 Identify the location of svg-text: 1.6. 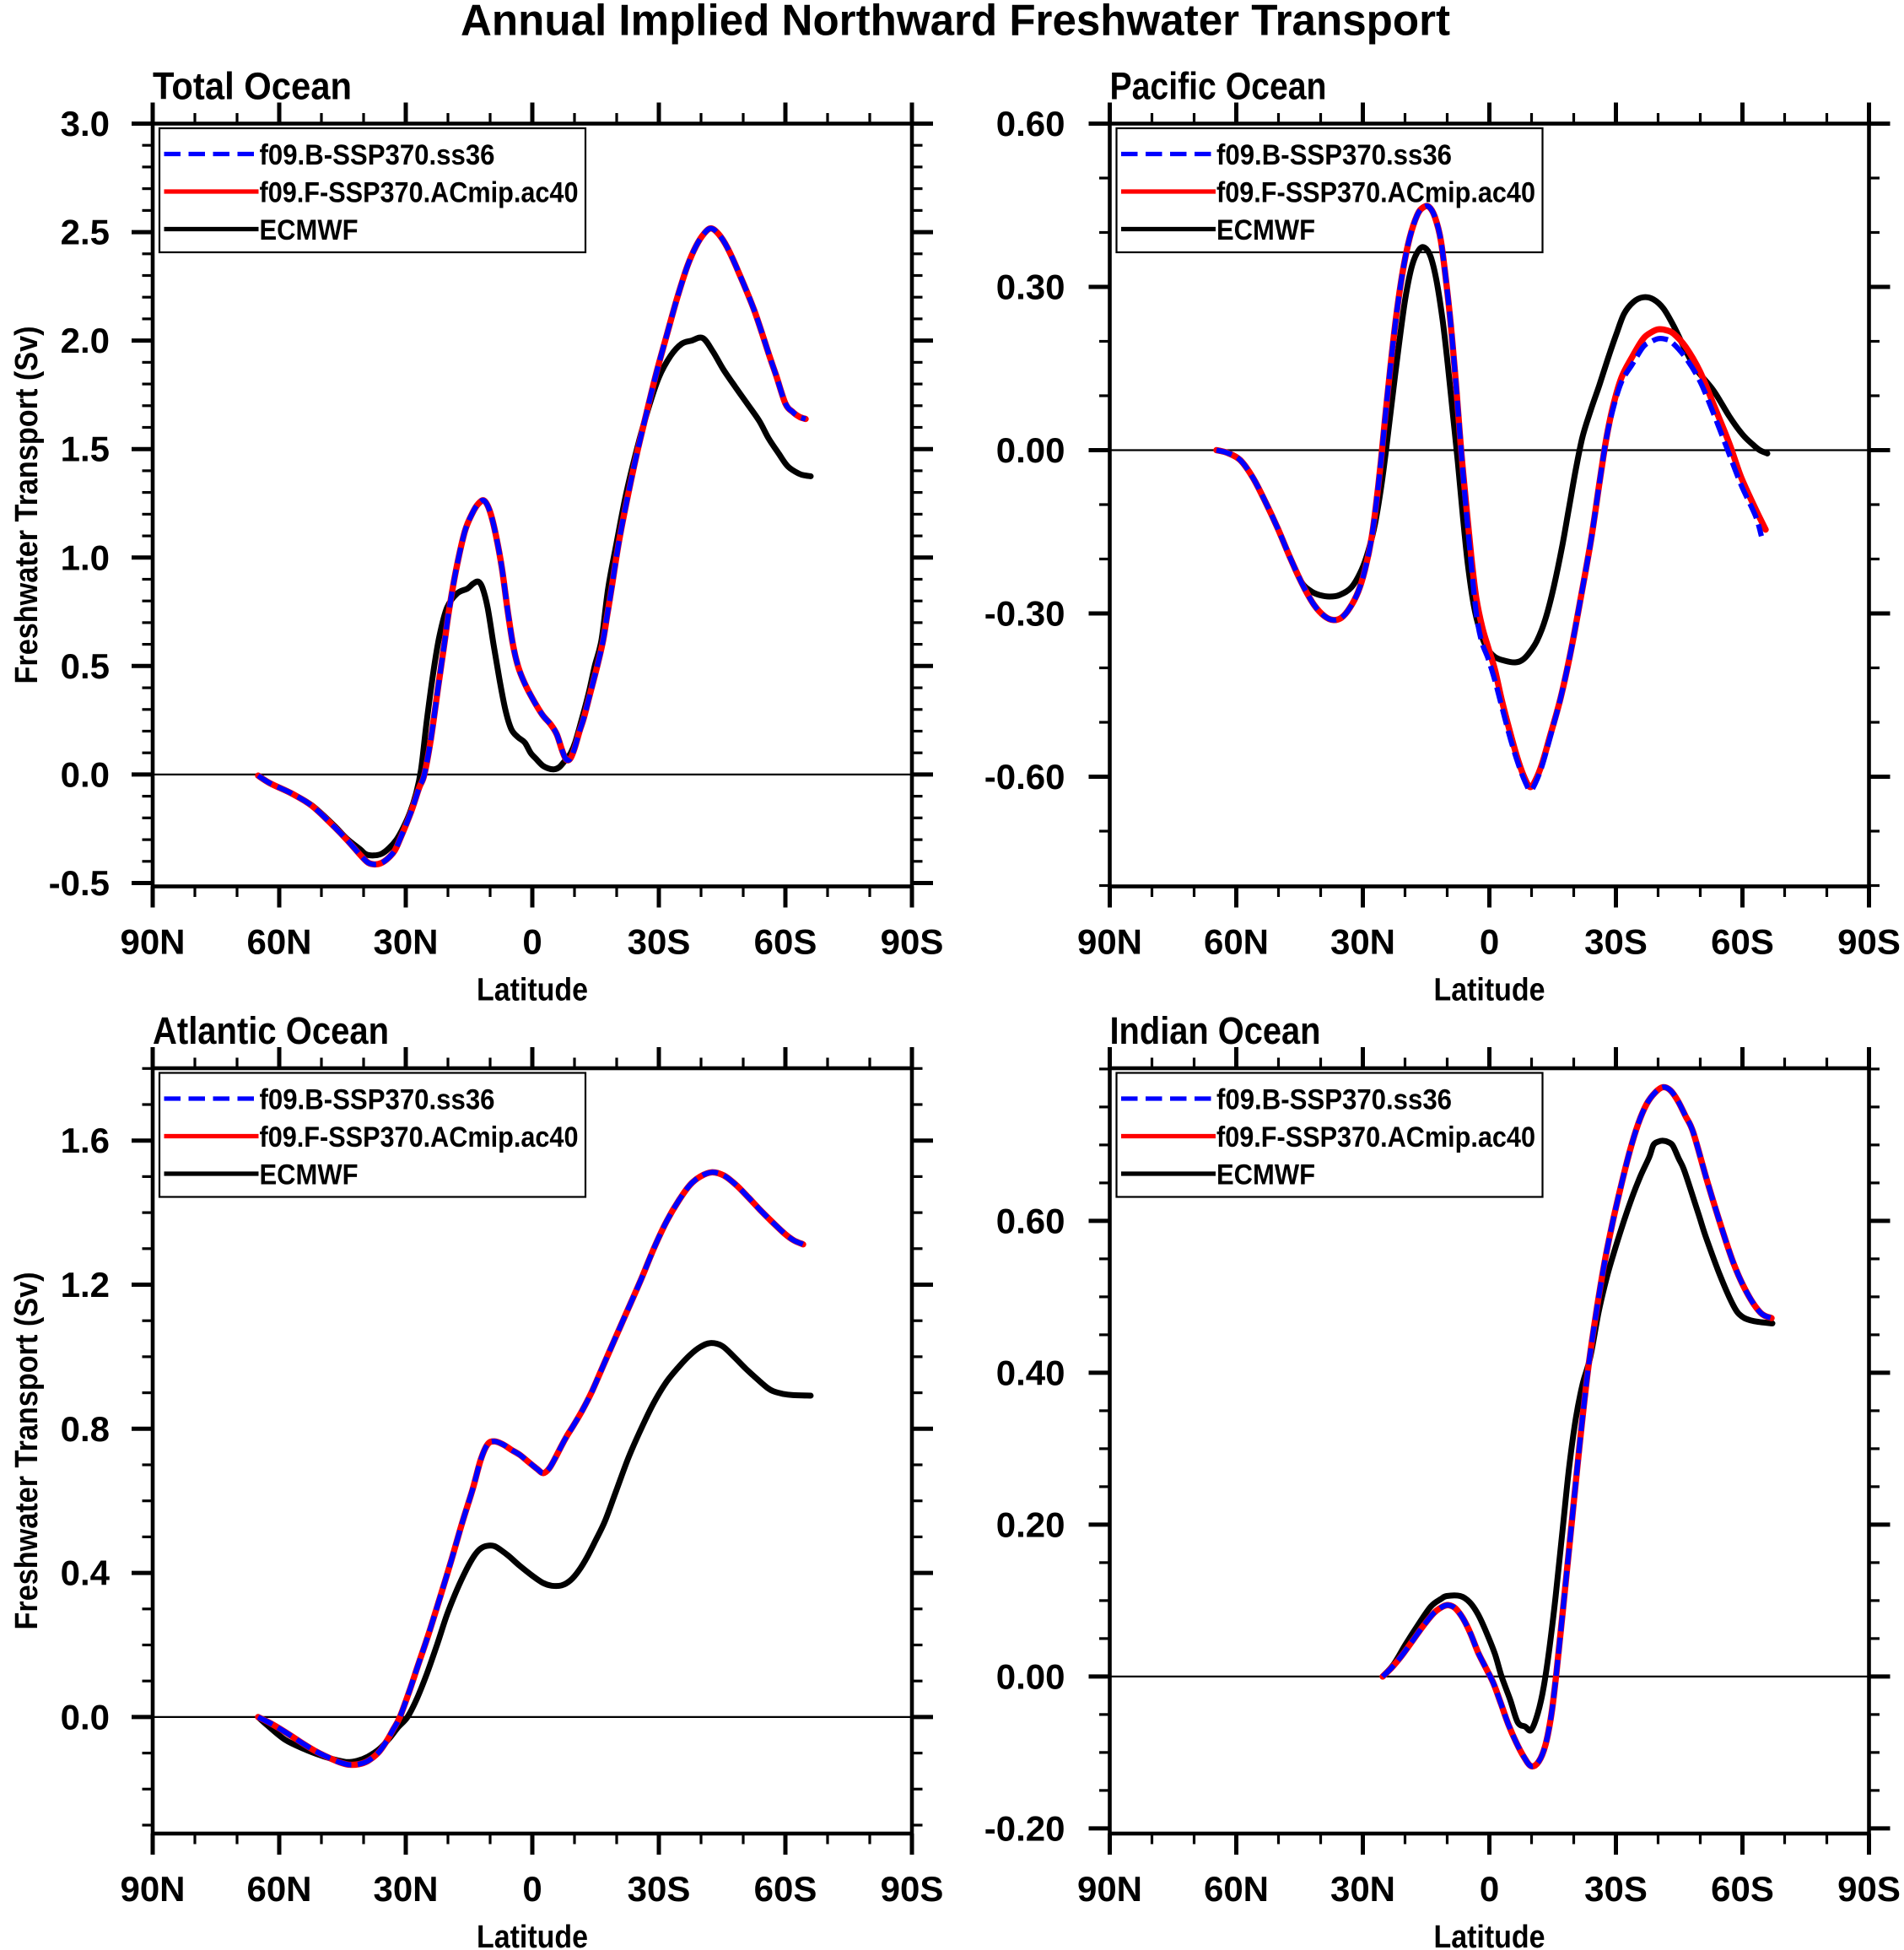
(85, 1140).